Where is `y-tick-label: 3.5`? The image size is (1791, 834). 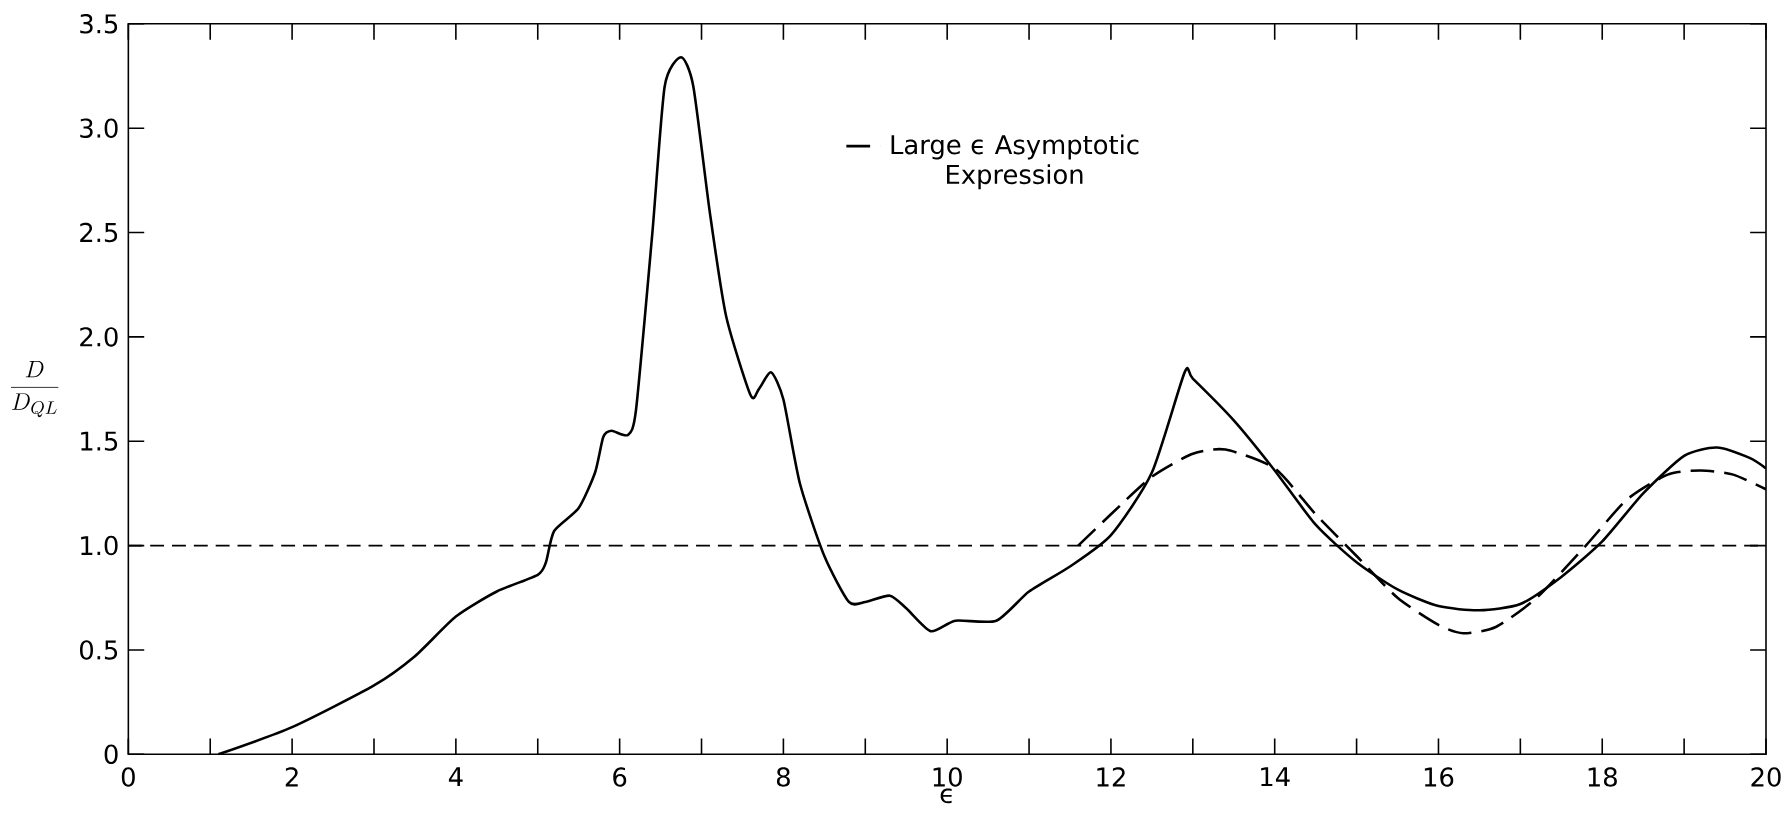
y-tick-label: 3.5 is located at coordinates (99, 24).